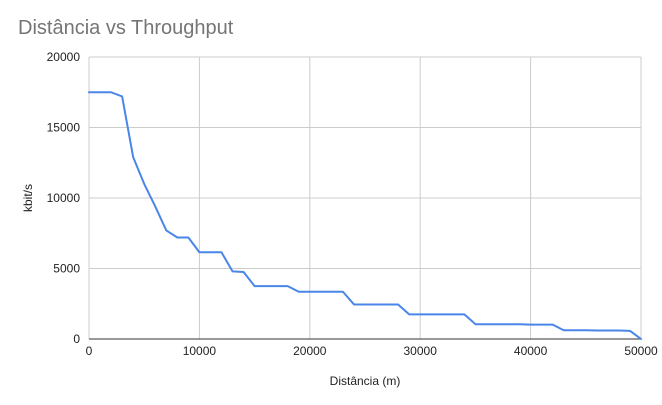 Image resolution: width=662 pixels, height=405 pixels. What do you see at coordinates (28, 198) in the screenshot?
I see `y-axis-label: kbit/s` at bounding box center [28, 198].